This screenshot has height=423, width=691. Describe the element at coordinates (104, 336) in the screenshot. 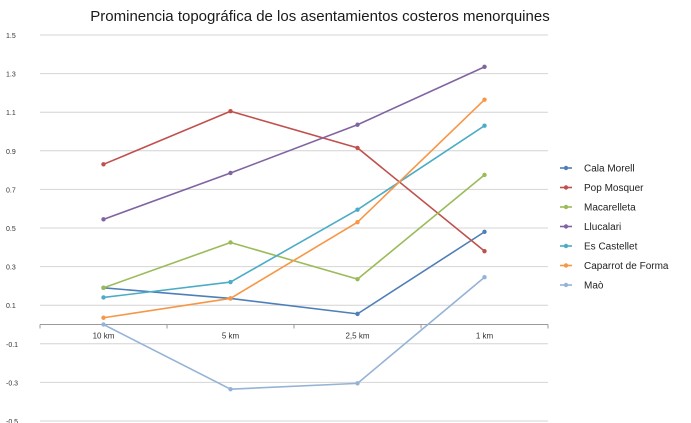

I see `x-tick-label: 10 km` at that location.